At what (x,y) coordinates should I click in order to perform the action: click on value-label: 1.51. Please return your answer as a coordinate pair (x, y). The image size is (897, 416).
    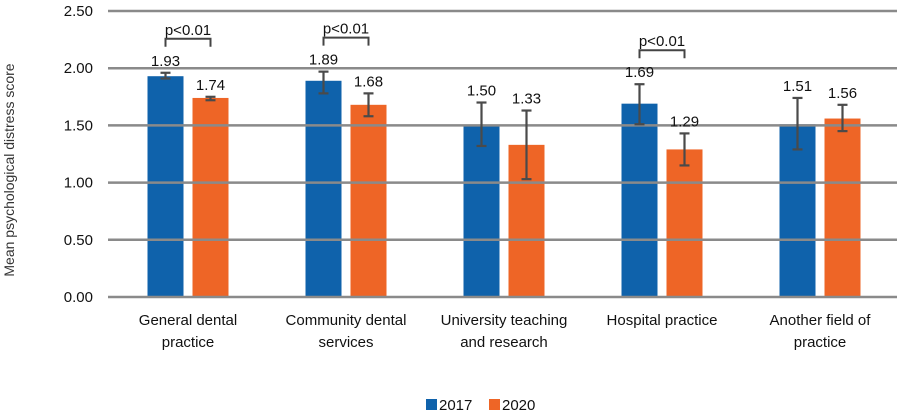
    Looking at the image, I should click on (797, 86).